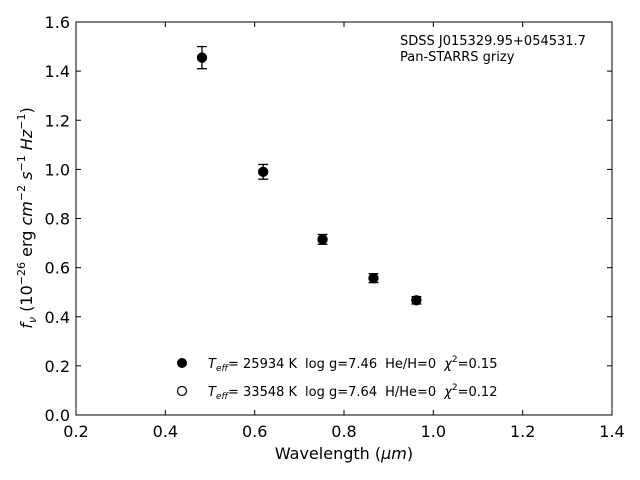 This screenshot has height=480, width=640. Describe the element at coordinates (343, 431) in the screenshot. I see `x-tick-label: 0.8` at that location.